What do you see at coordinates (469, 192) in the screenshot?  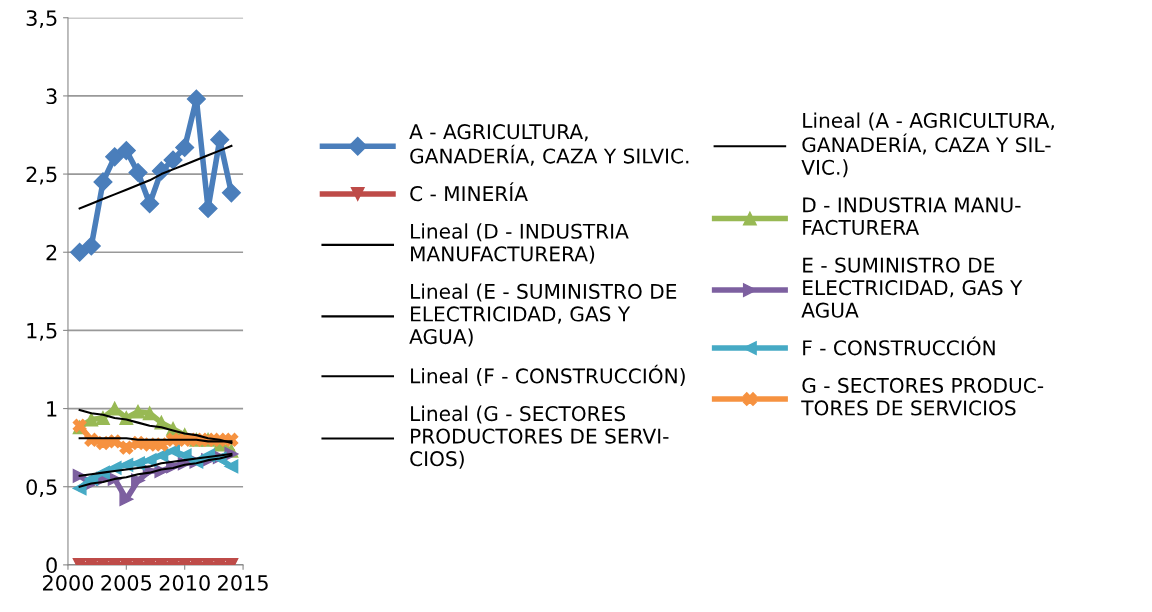 I see `legend-label: C - MINERÍA` at bounding box center [469, 192].